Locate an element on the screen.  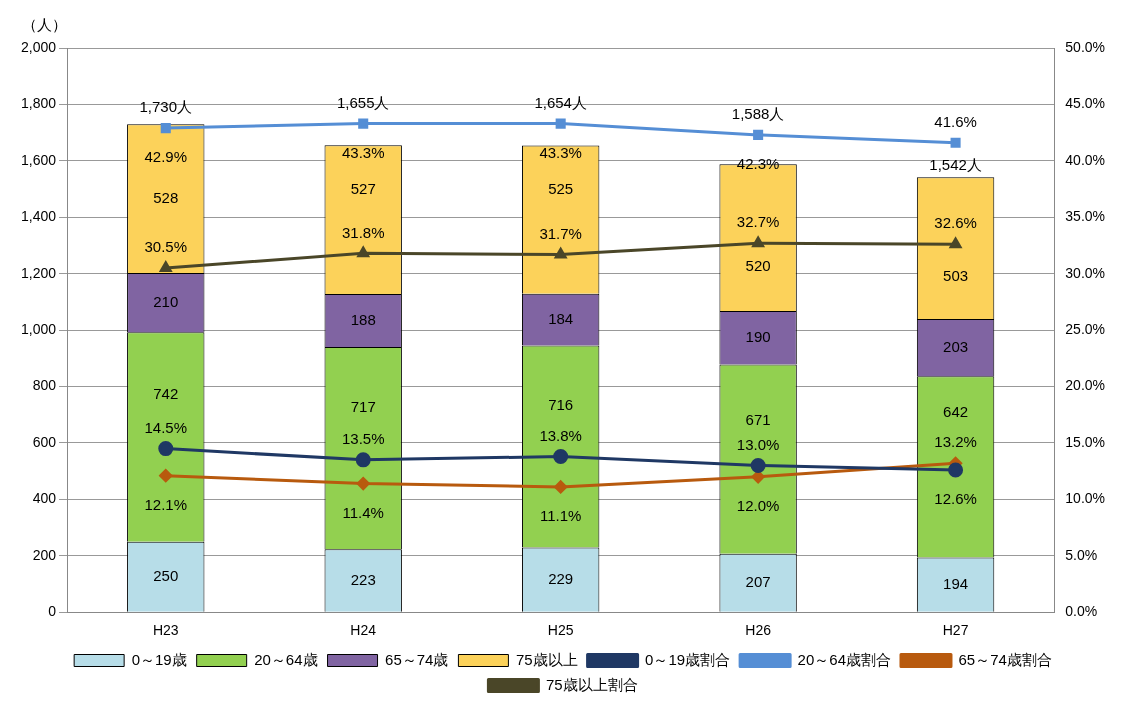
legend-label: 65～74歳 is located at coordinates (417, 659).